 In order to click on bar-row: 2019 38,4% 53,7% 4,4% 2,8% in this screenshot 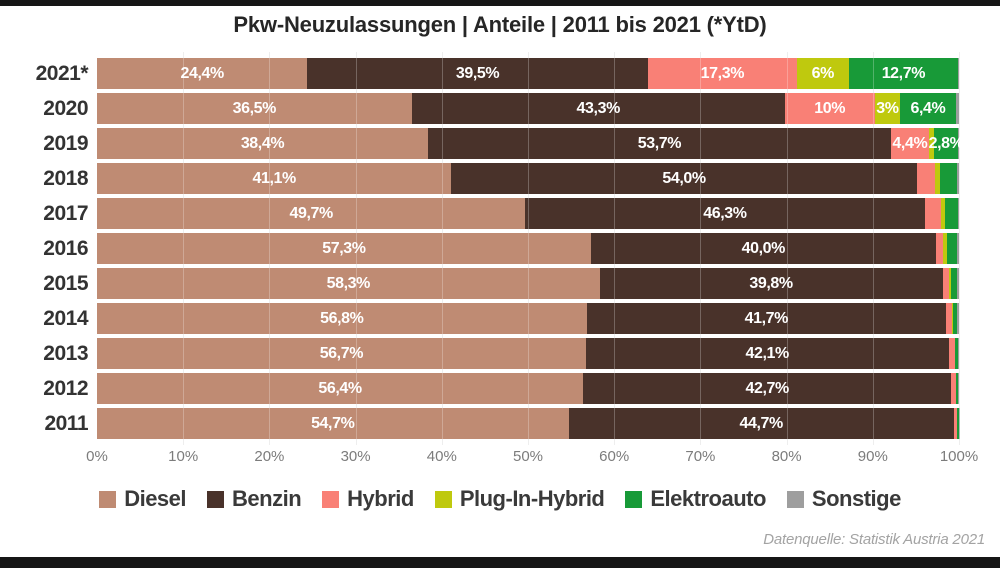, I will do `click(500, 143)`.